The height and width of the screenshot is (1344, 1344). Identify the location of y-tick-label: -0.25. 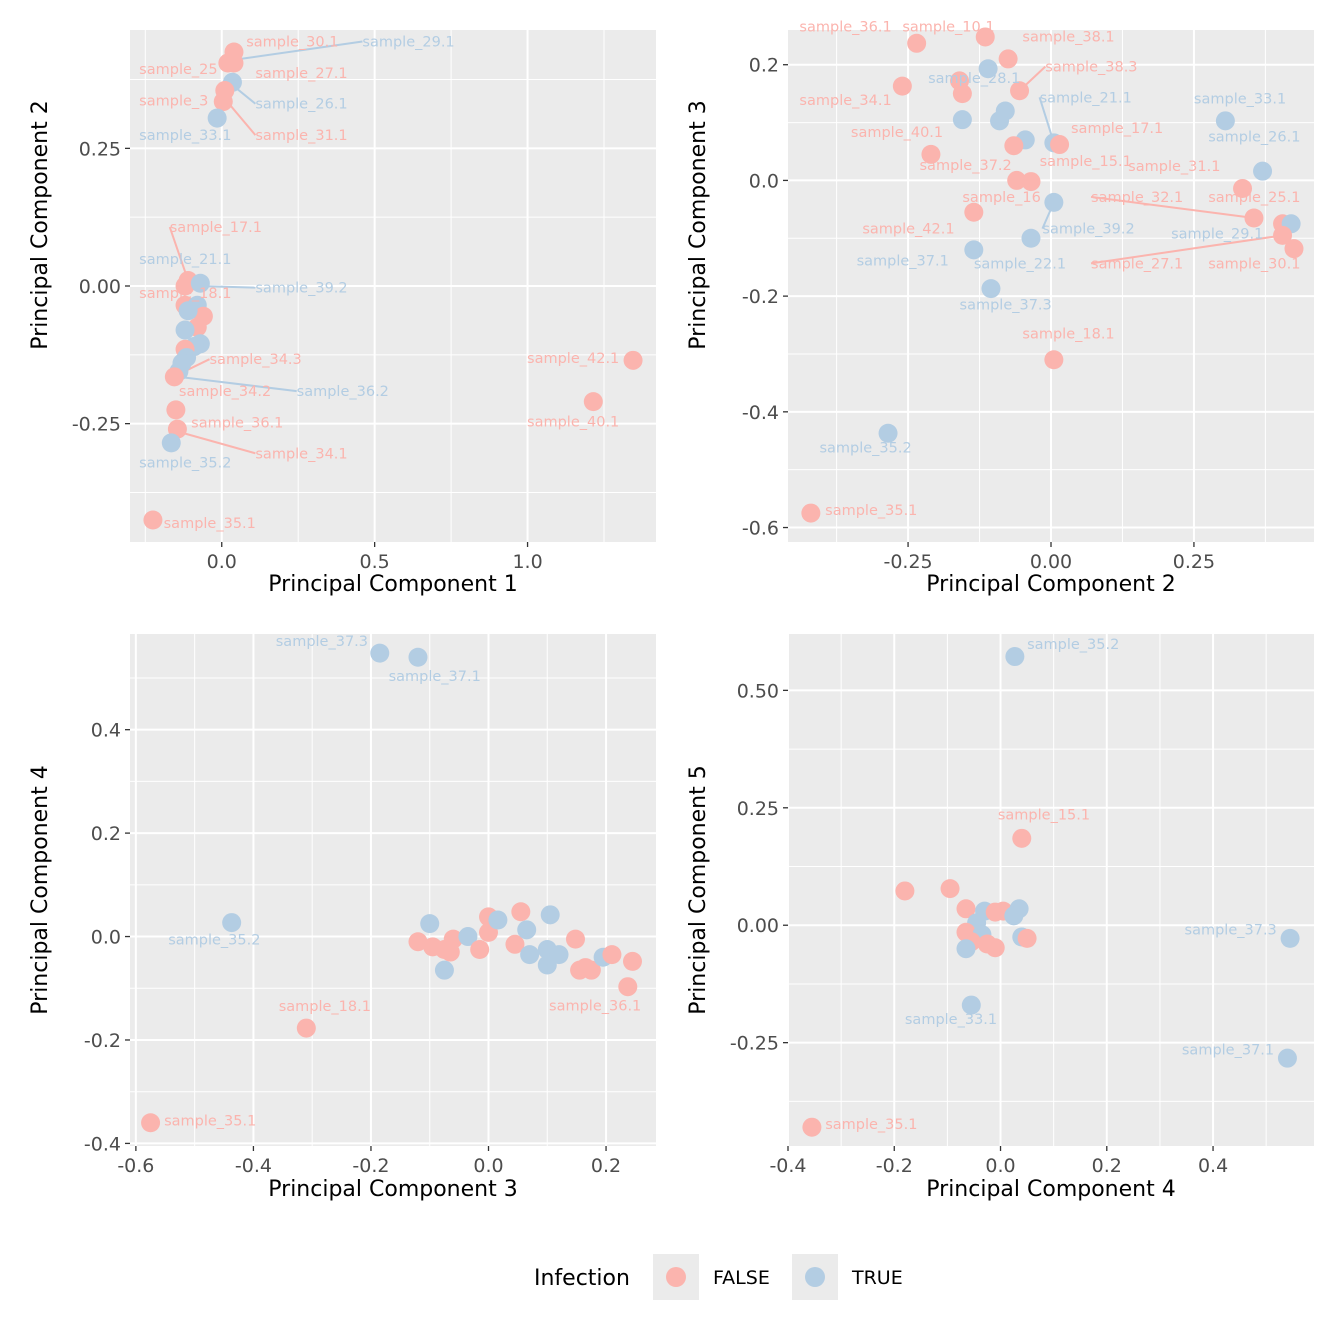
(96, 425).